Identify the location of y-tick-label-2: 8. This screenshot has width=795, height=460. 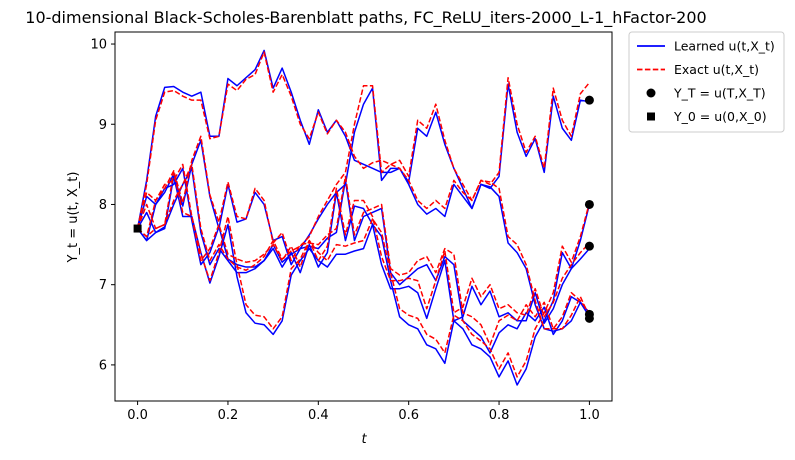
(103, 205).